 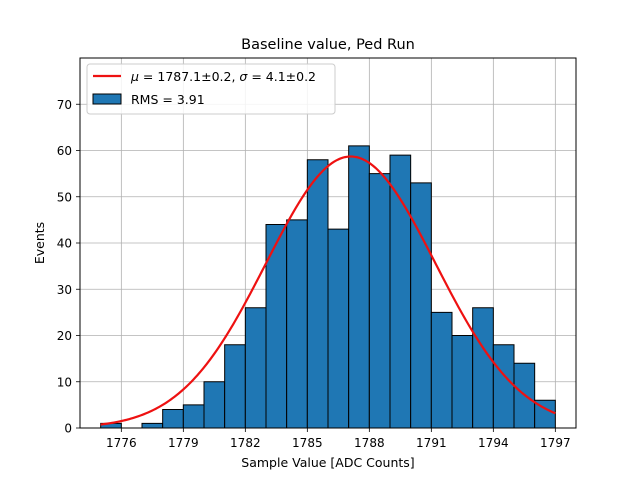 What do you see at coordinates (369, 443) in the screenshot?
I see `x-tick-label: 1788` at bounding box center [369, 443].